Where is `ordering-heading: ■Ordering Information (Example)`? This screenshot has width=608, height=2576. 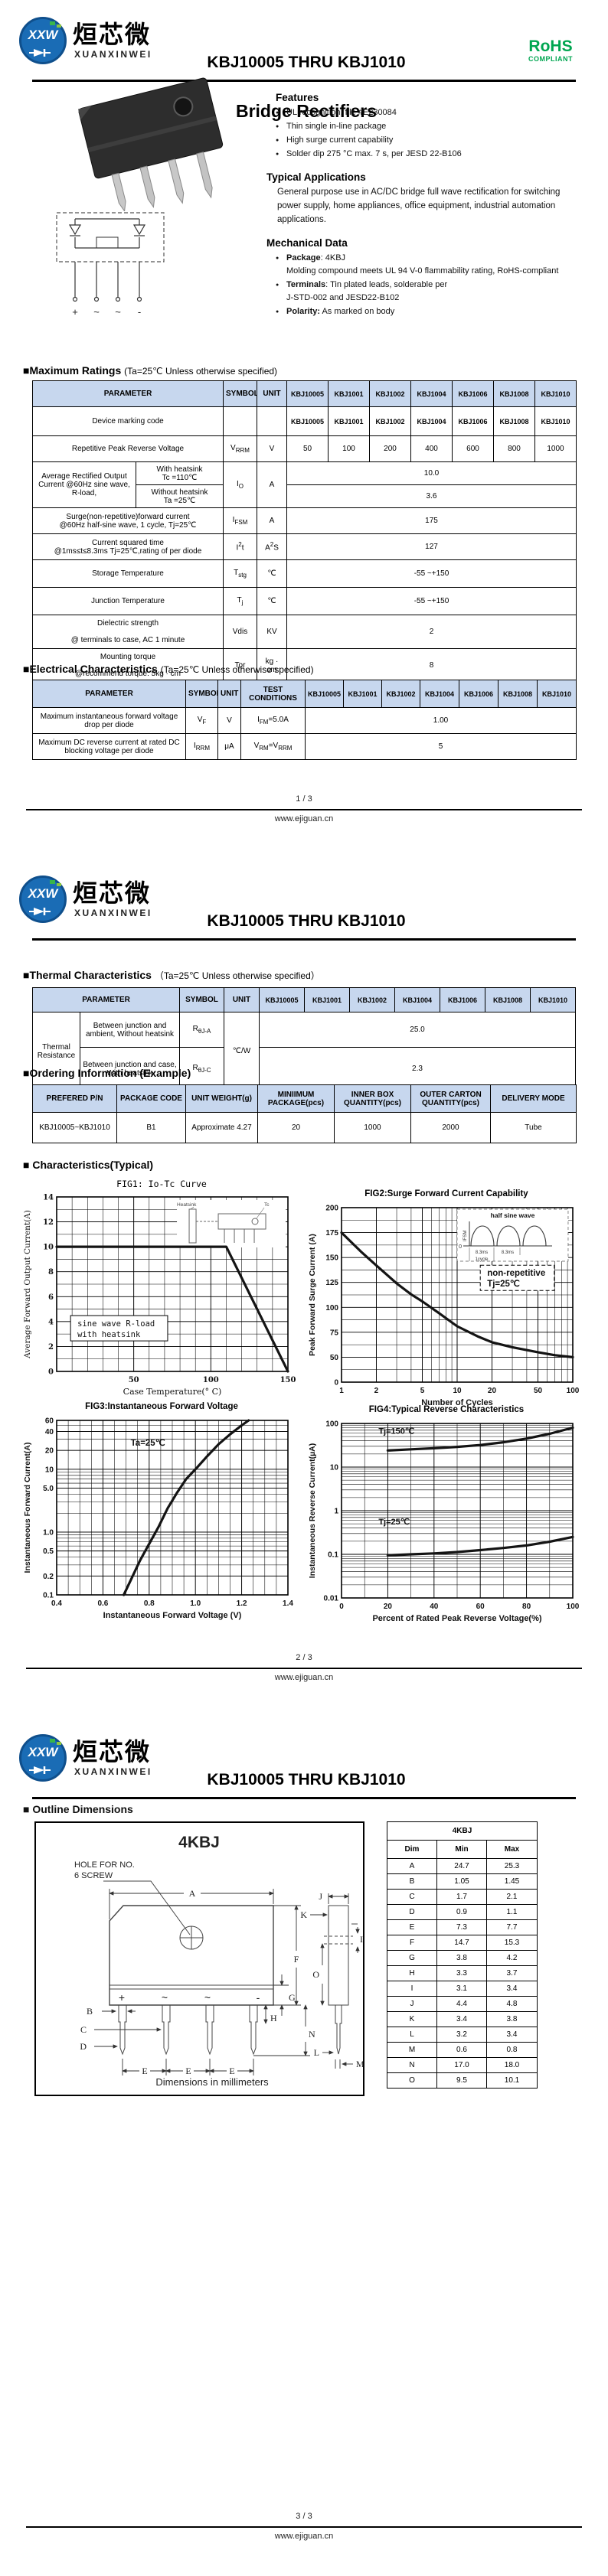
ordering-heading: ■Ordering Information (Example) is located at coordinates (107, 1073).